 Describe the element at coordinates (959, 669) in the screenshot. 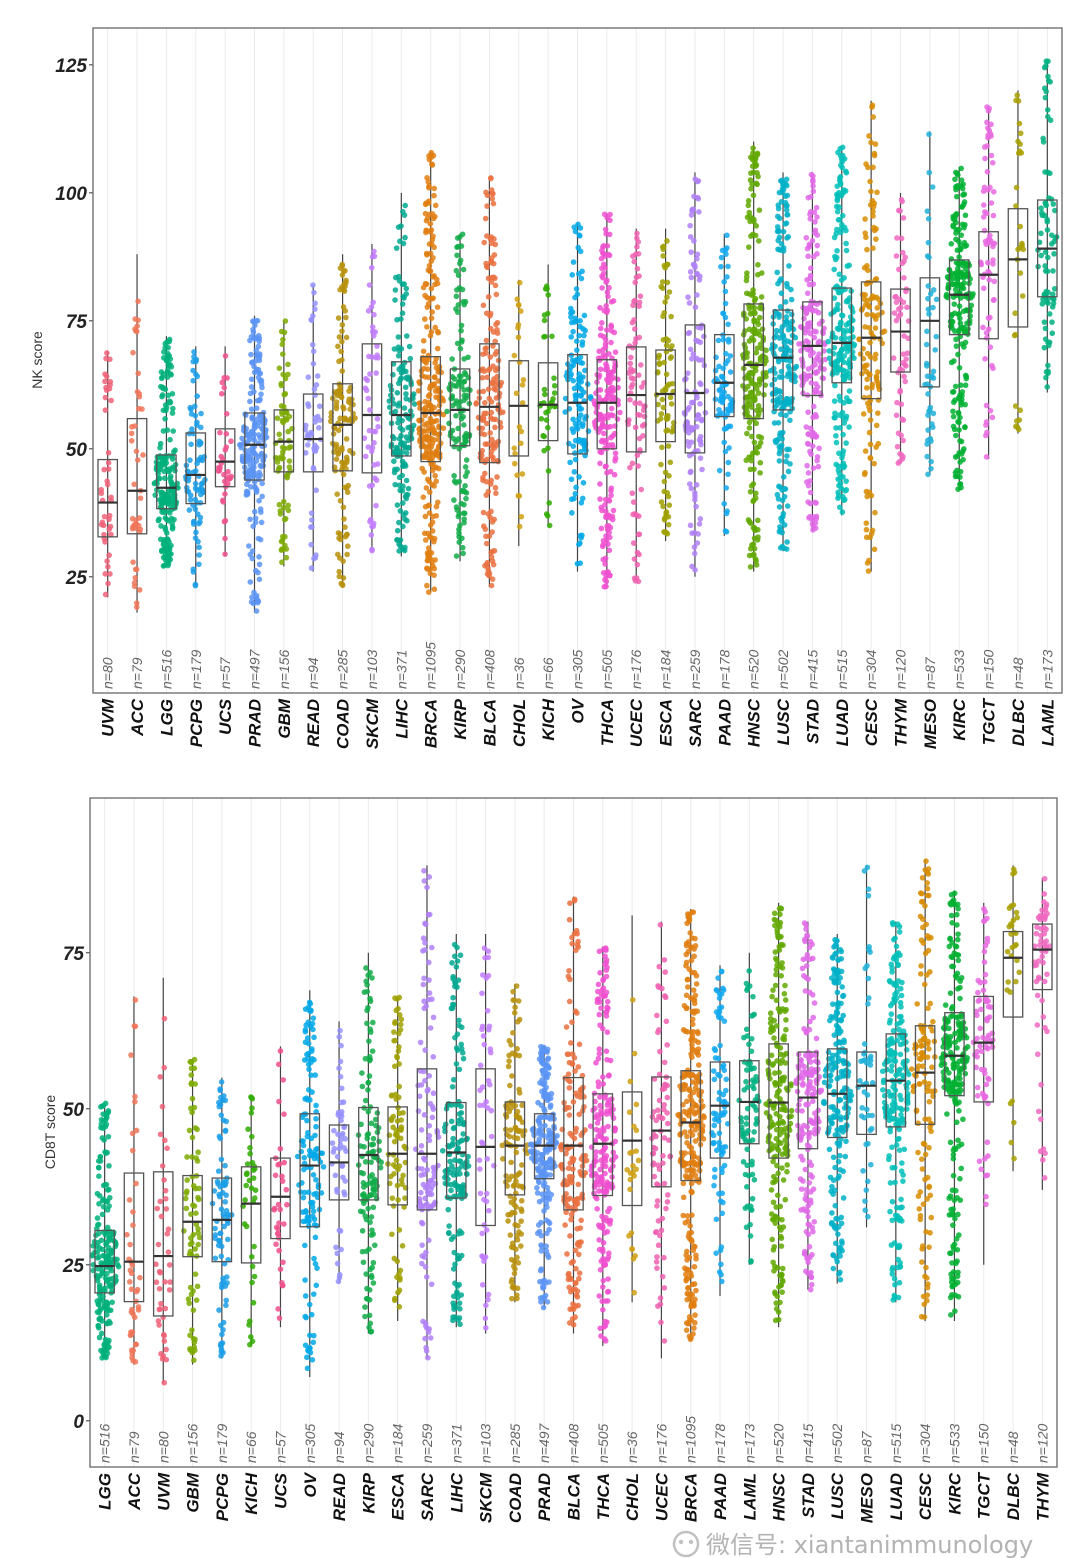

I see `n-label: n=533` at that location.